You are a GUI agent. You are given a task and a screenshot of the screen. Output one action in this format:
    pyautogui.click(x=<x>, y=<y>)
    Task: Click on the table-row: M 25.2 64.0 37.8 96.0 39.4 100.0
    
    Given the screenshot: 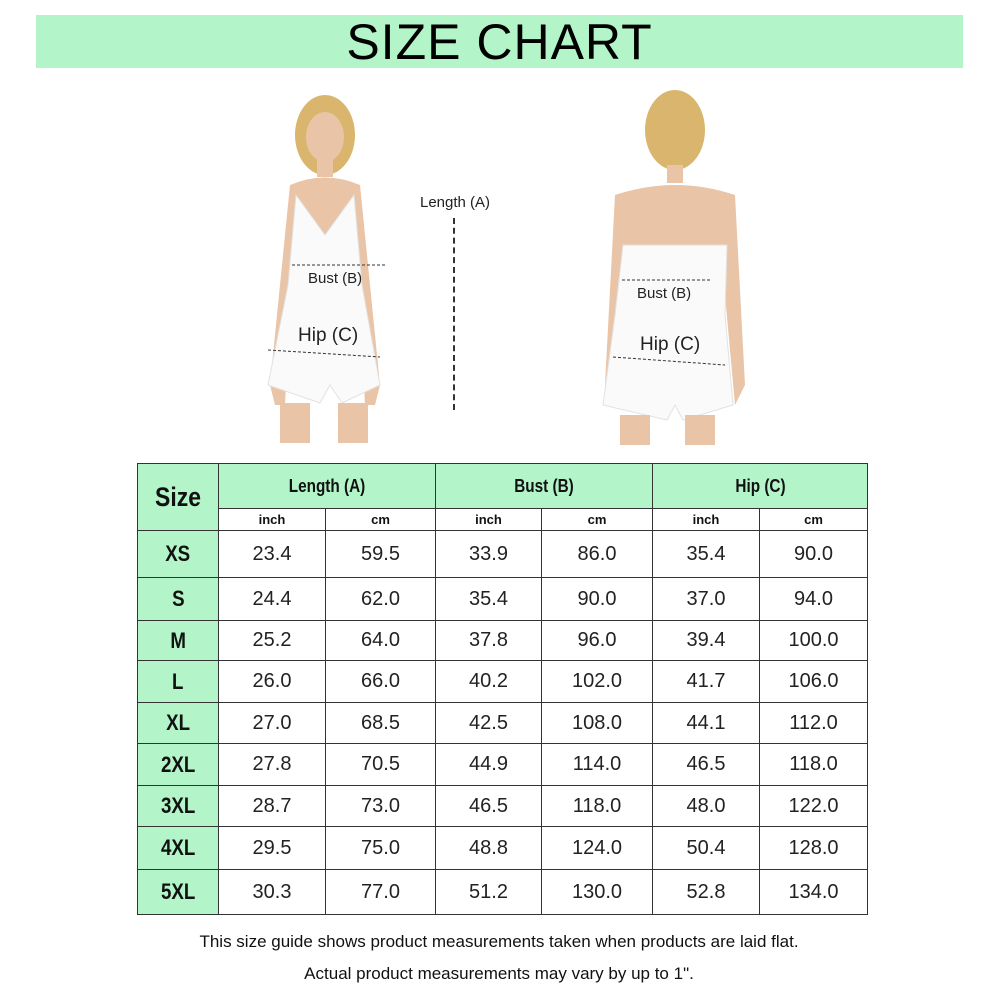 What is the action you would take?
    pyautogui.click(x=502, y=640)
    